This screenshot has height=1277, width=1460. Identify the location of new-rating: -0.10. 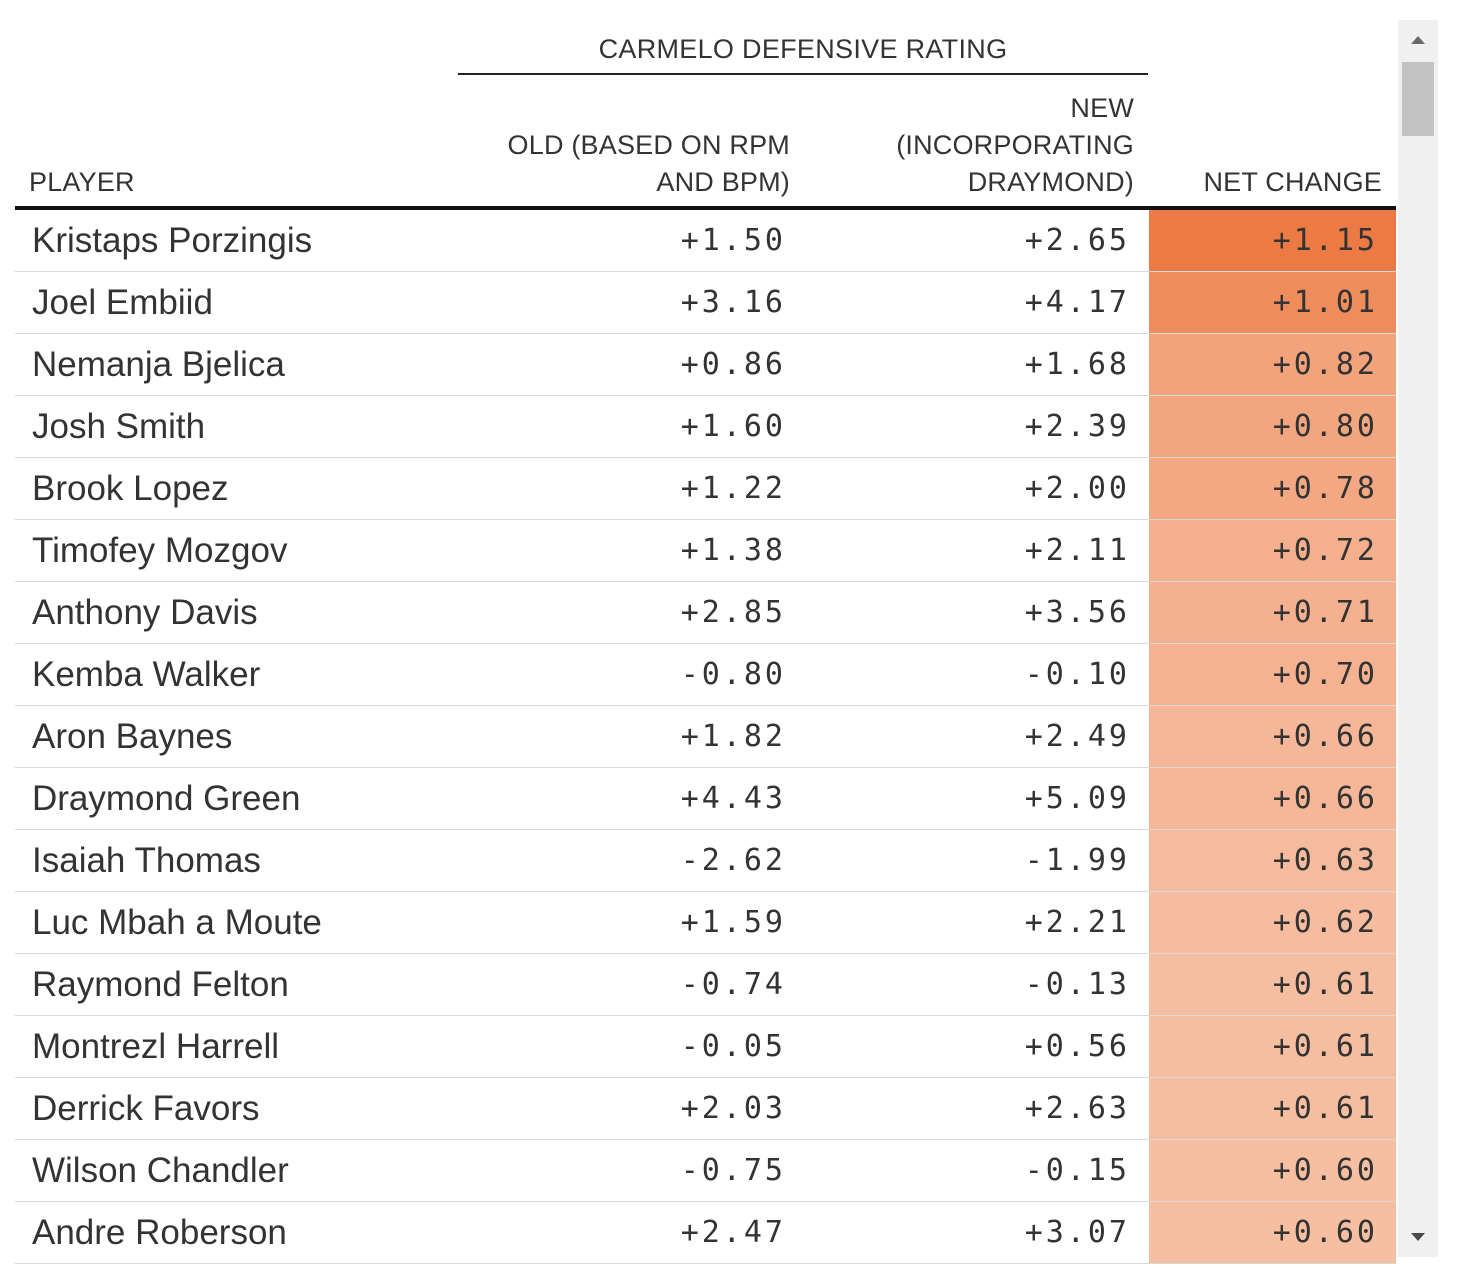
(1077, 674).